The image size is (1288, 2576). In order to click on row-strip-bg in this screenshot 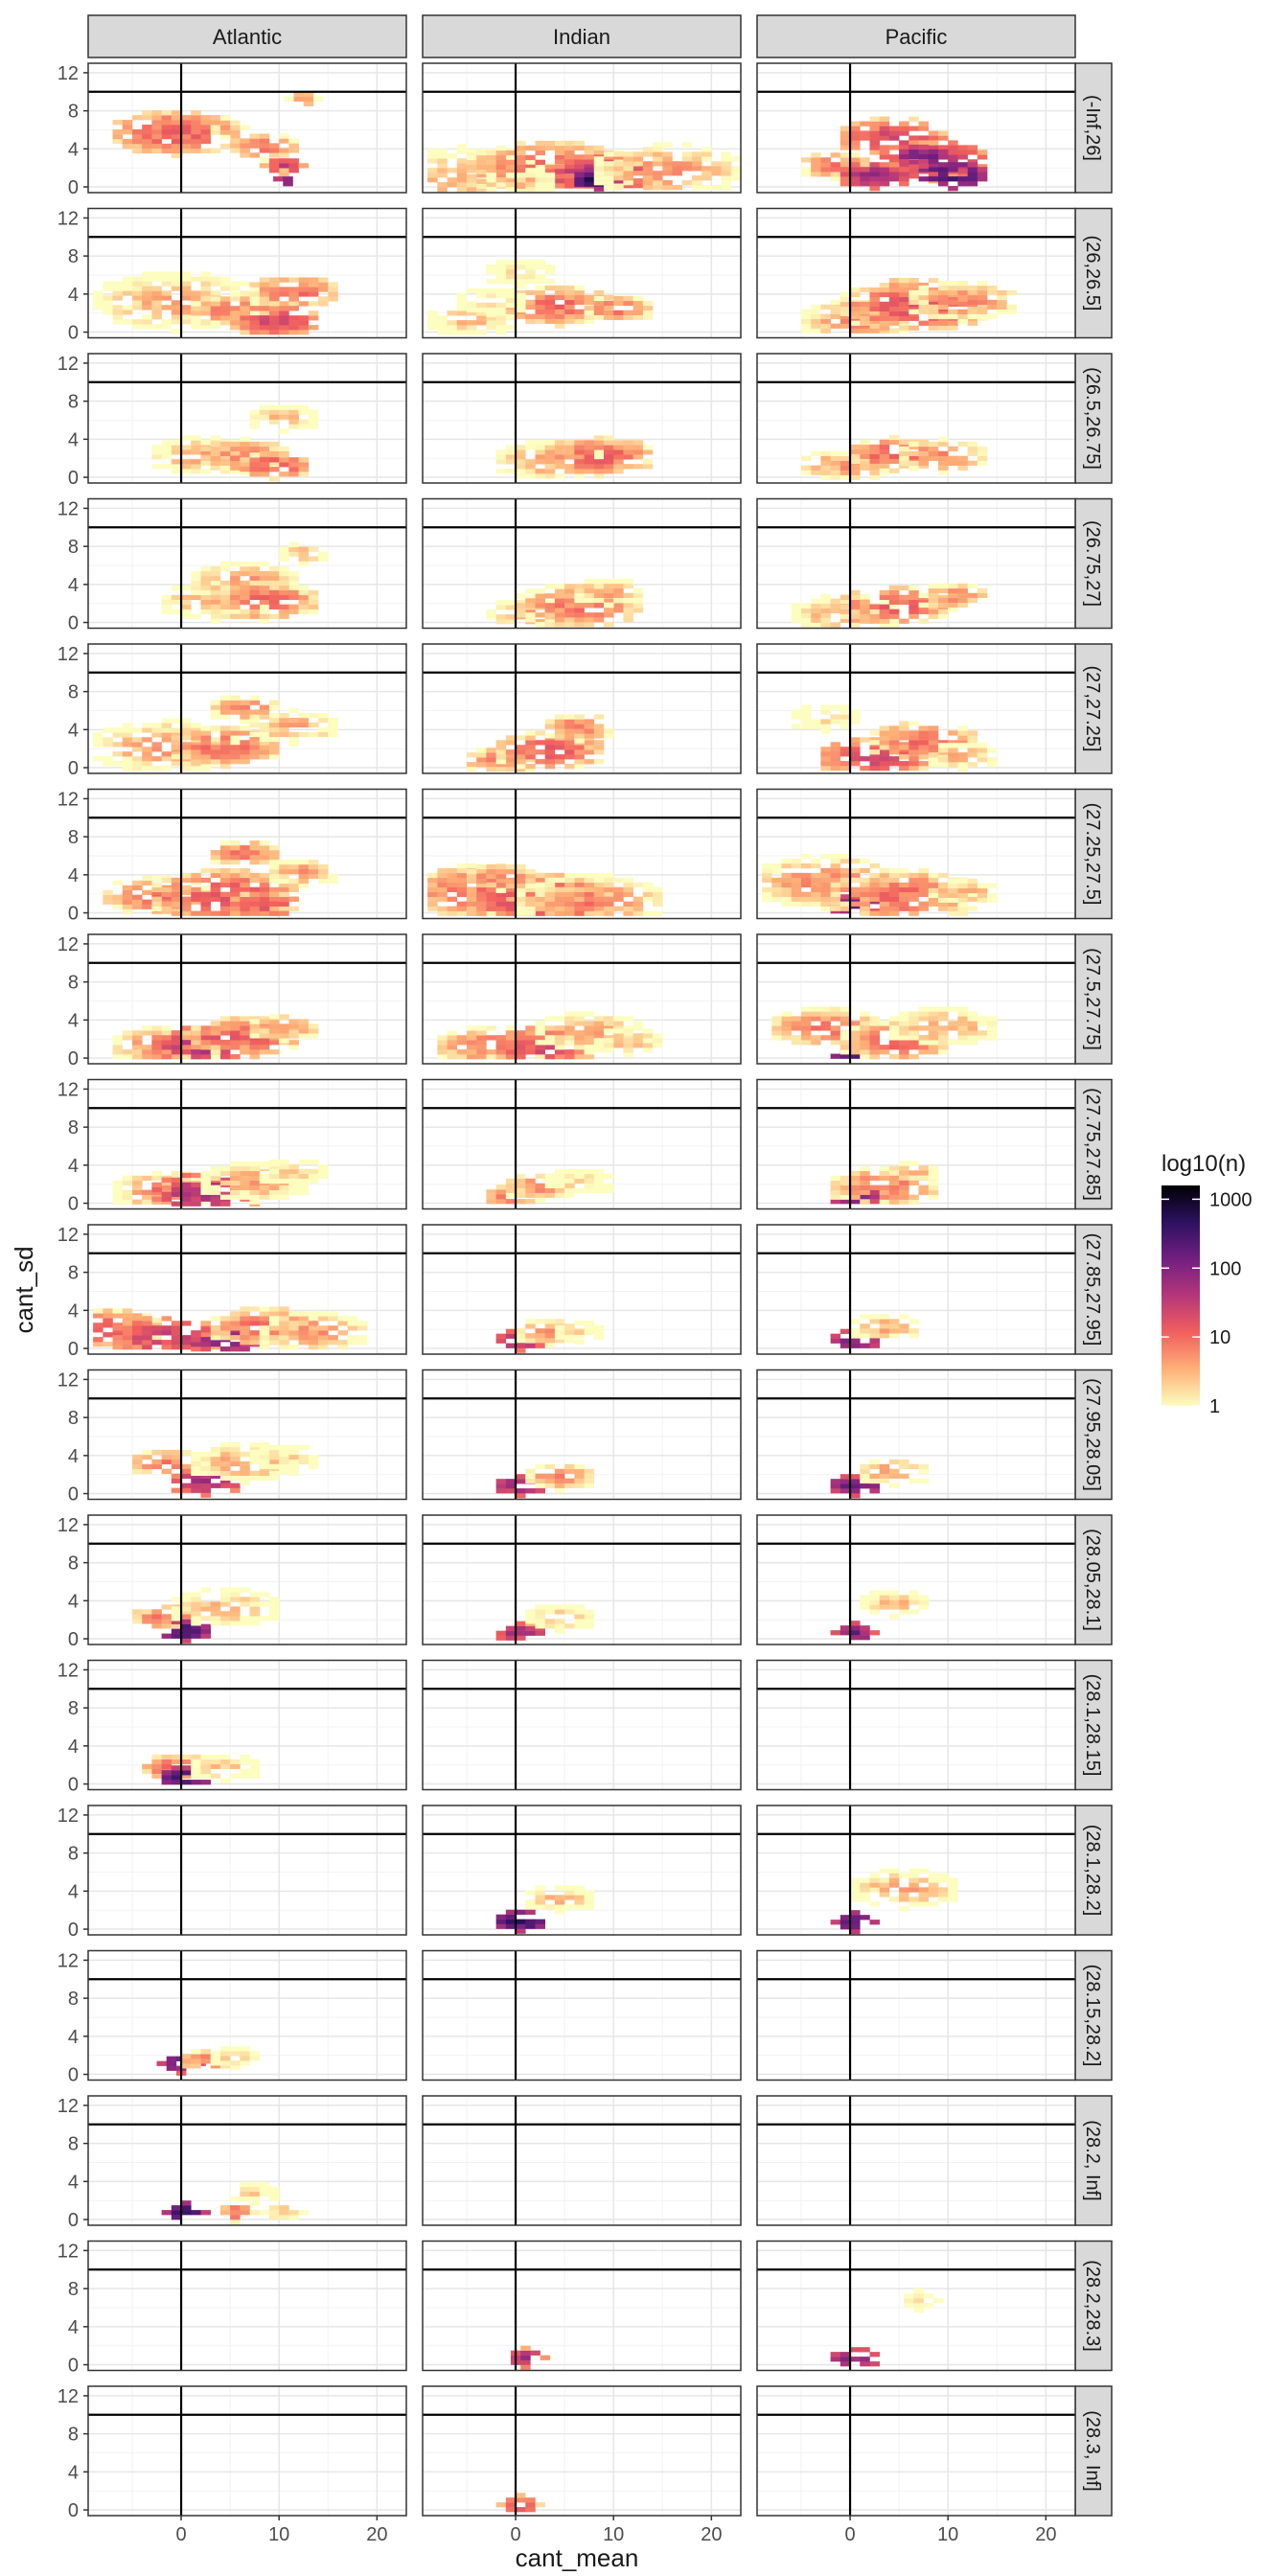, I will do `click(1093, 418)`.